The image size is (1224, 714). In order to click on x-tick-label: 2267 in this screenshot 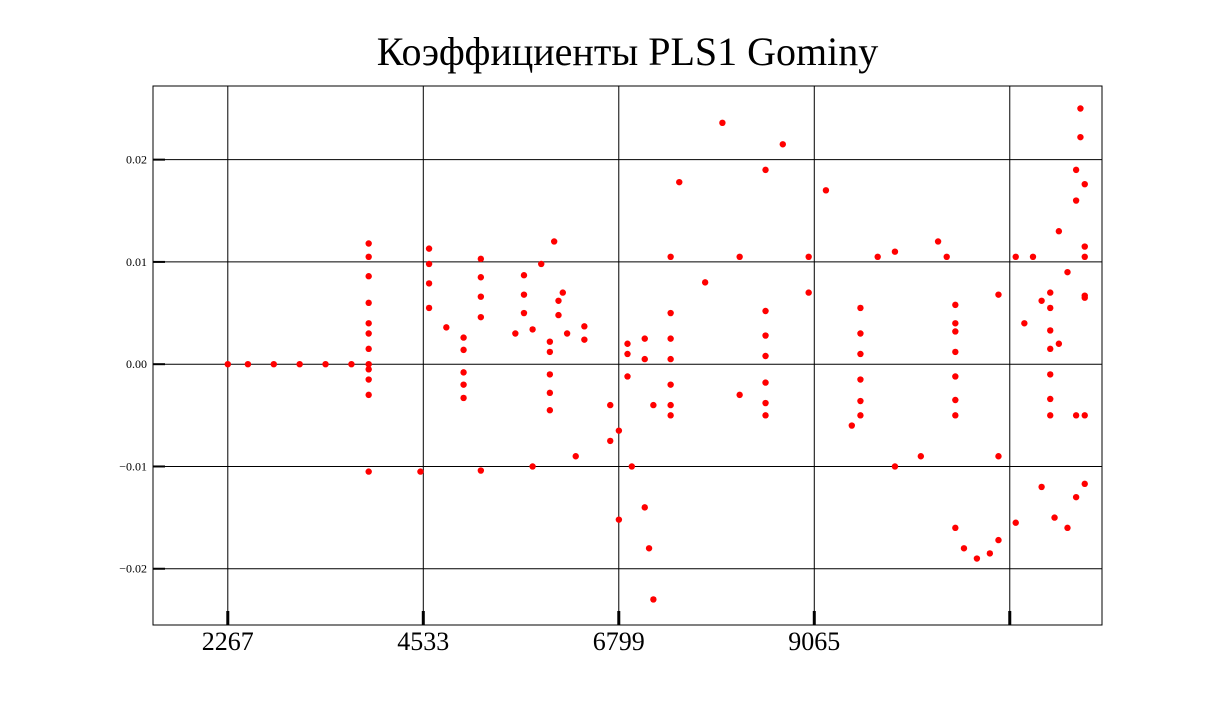, I will do `click(228, 641)`.